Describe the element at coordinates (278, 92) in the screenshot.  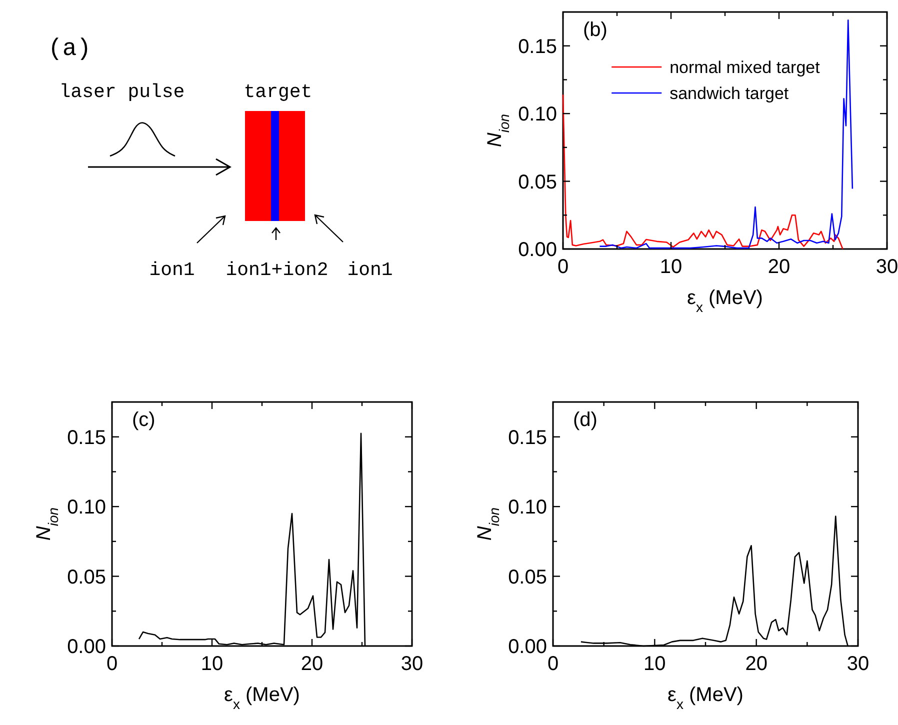
I see `text: target` at that location.